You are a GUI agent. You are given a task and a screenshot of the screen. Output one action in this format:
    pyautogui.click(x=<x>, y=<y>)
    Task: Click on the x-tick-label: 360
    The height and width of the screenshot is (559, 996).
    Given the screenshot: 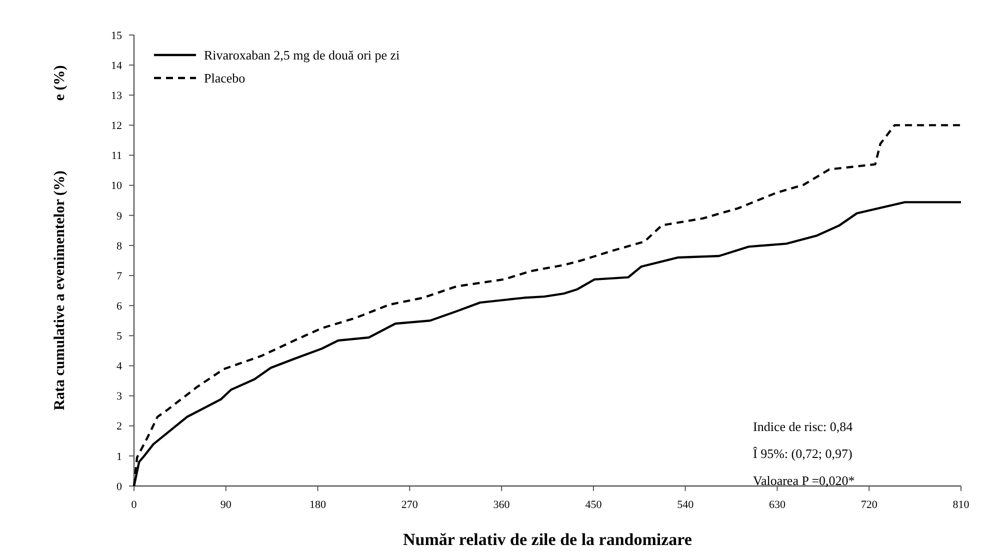 What is the action you would take?
    pyautogui.click(x=501, y=505)
    